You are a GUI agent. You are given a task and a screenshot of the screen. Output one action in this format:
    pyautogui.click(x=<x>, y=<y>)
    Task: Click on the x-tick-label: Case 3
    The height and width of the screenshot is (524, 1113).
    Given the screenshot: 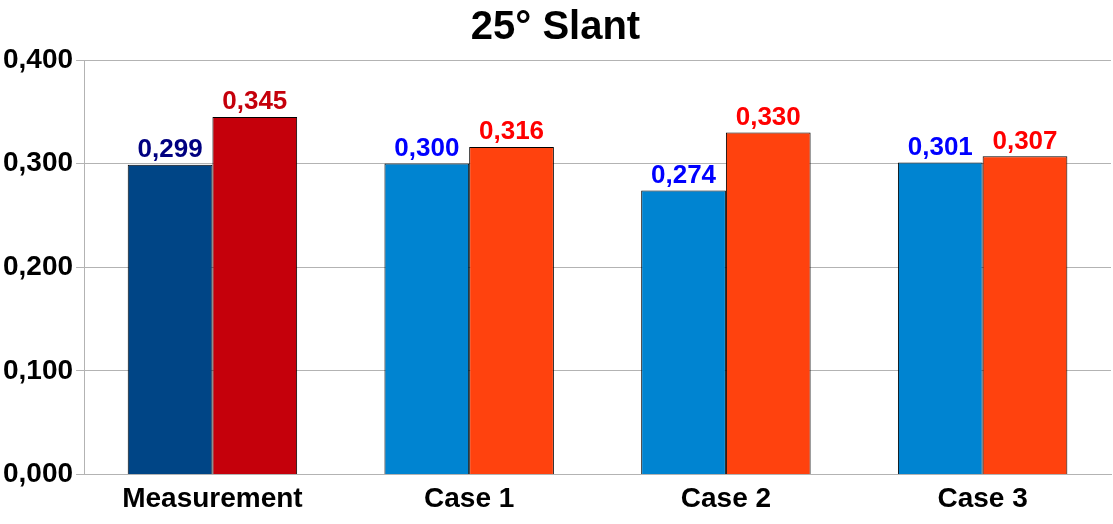 What is the action you would take?
    pyautogui.click(x=982, y=497)
    